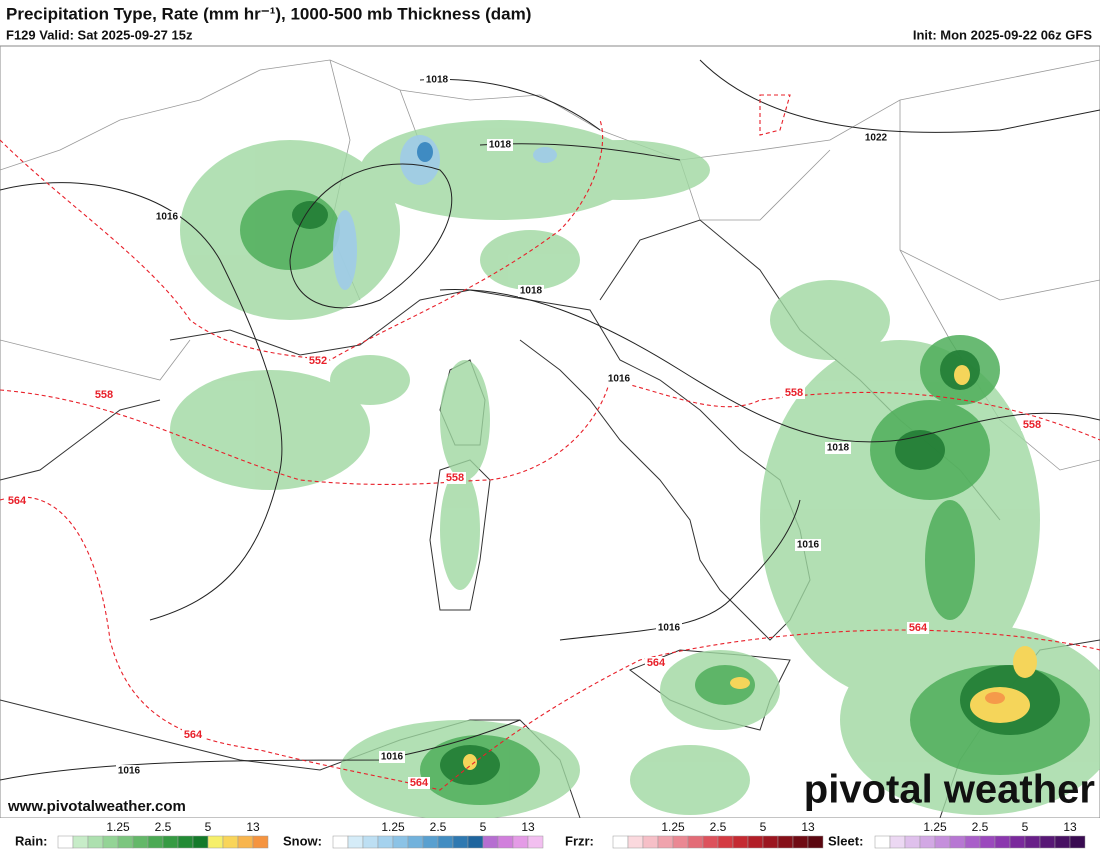 This screenshot has width=1100, height=850. I want to click on pressure-label: 1022, so click(876, 138).